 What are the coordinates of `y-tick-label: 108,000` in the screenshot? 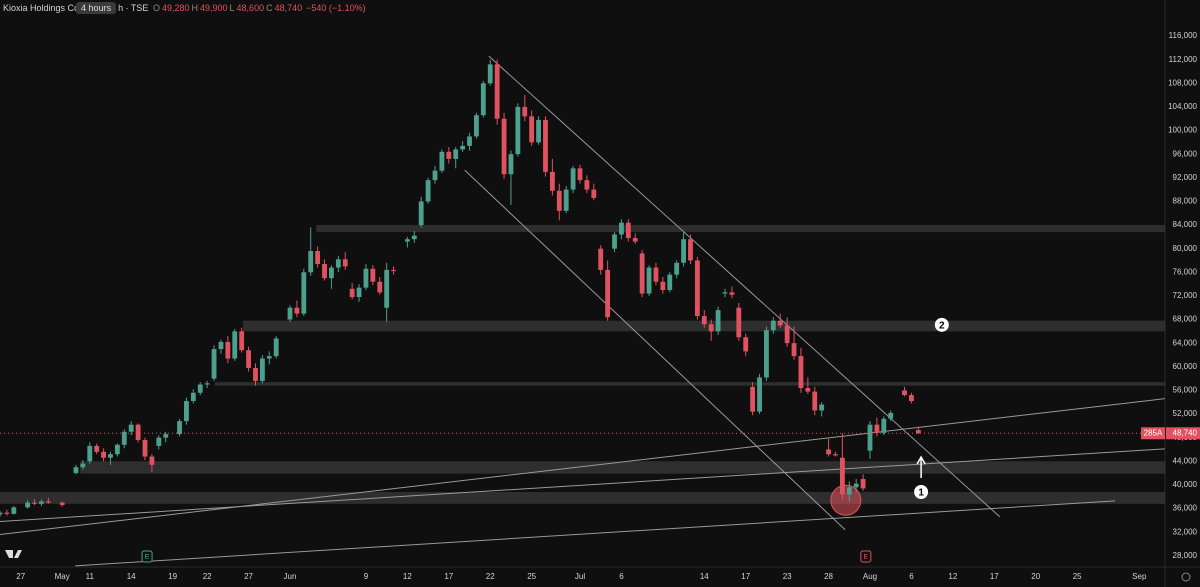 It's located at (1182, 82).